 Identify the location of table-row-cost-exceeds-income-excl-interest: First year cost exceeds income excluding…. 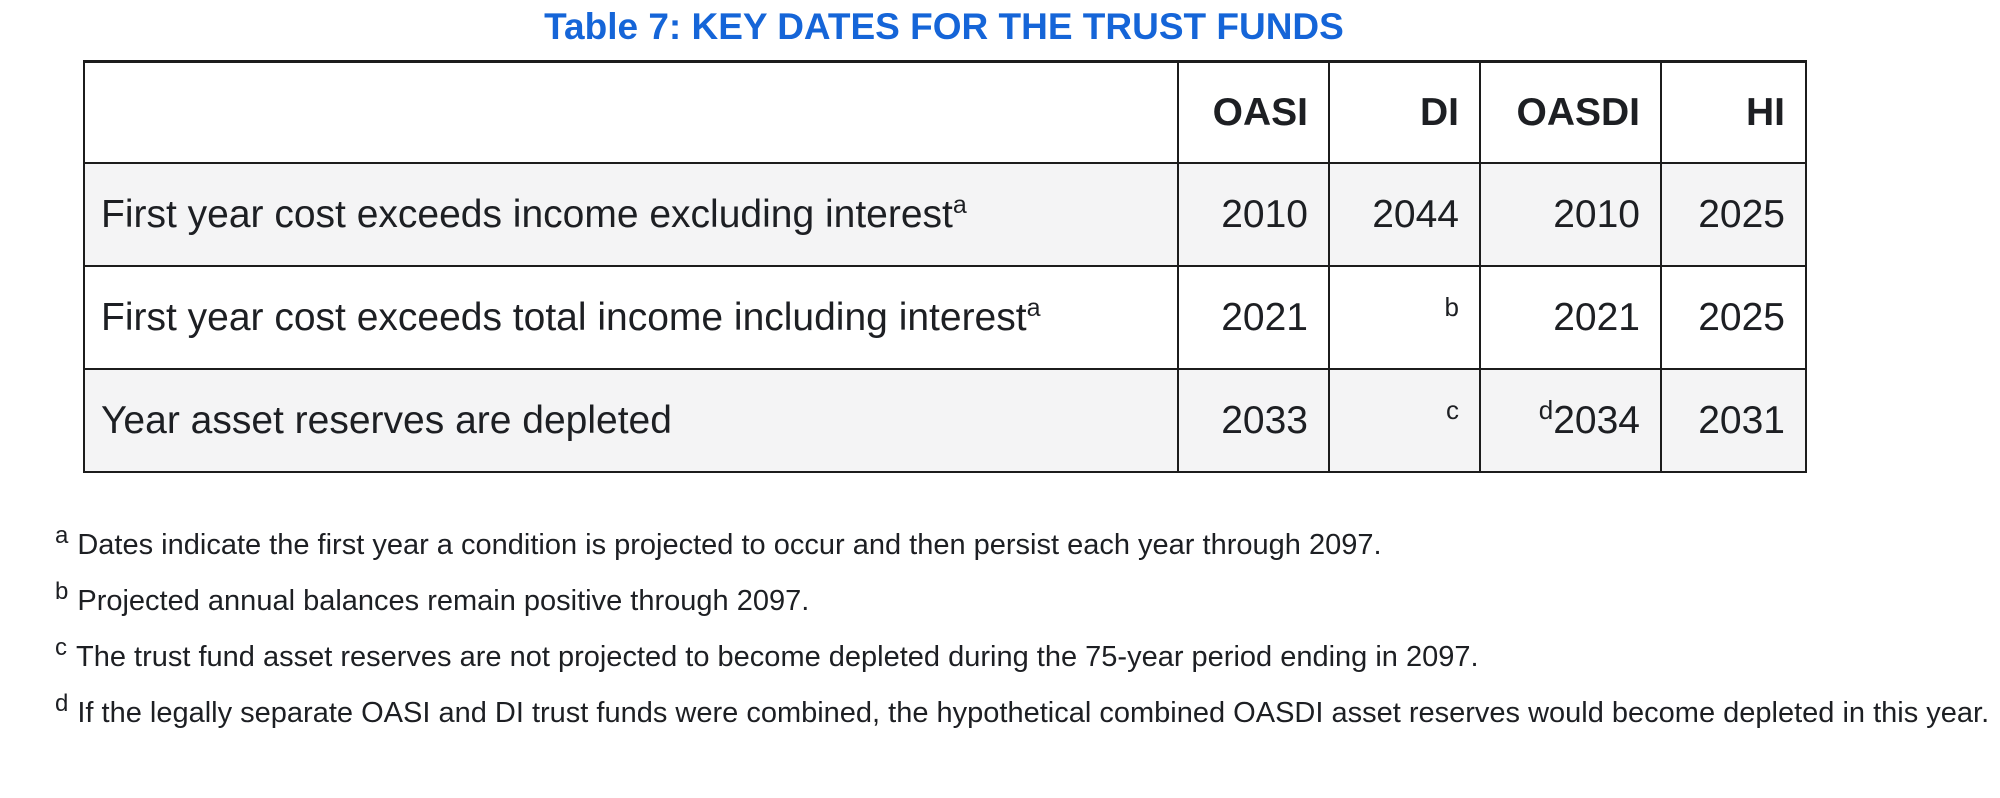
(945, 214).